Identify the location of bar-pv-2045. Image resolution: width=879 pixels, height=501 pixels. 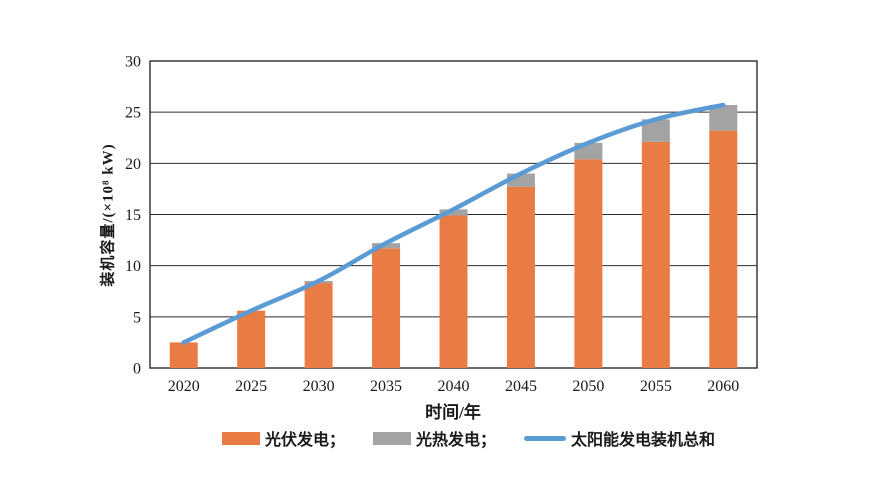
(520, 277).